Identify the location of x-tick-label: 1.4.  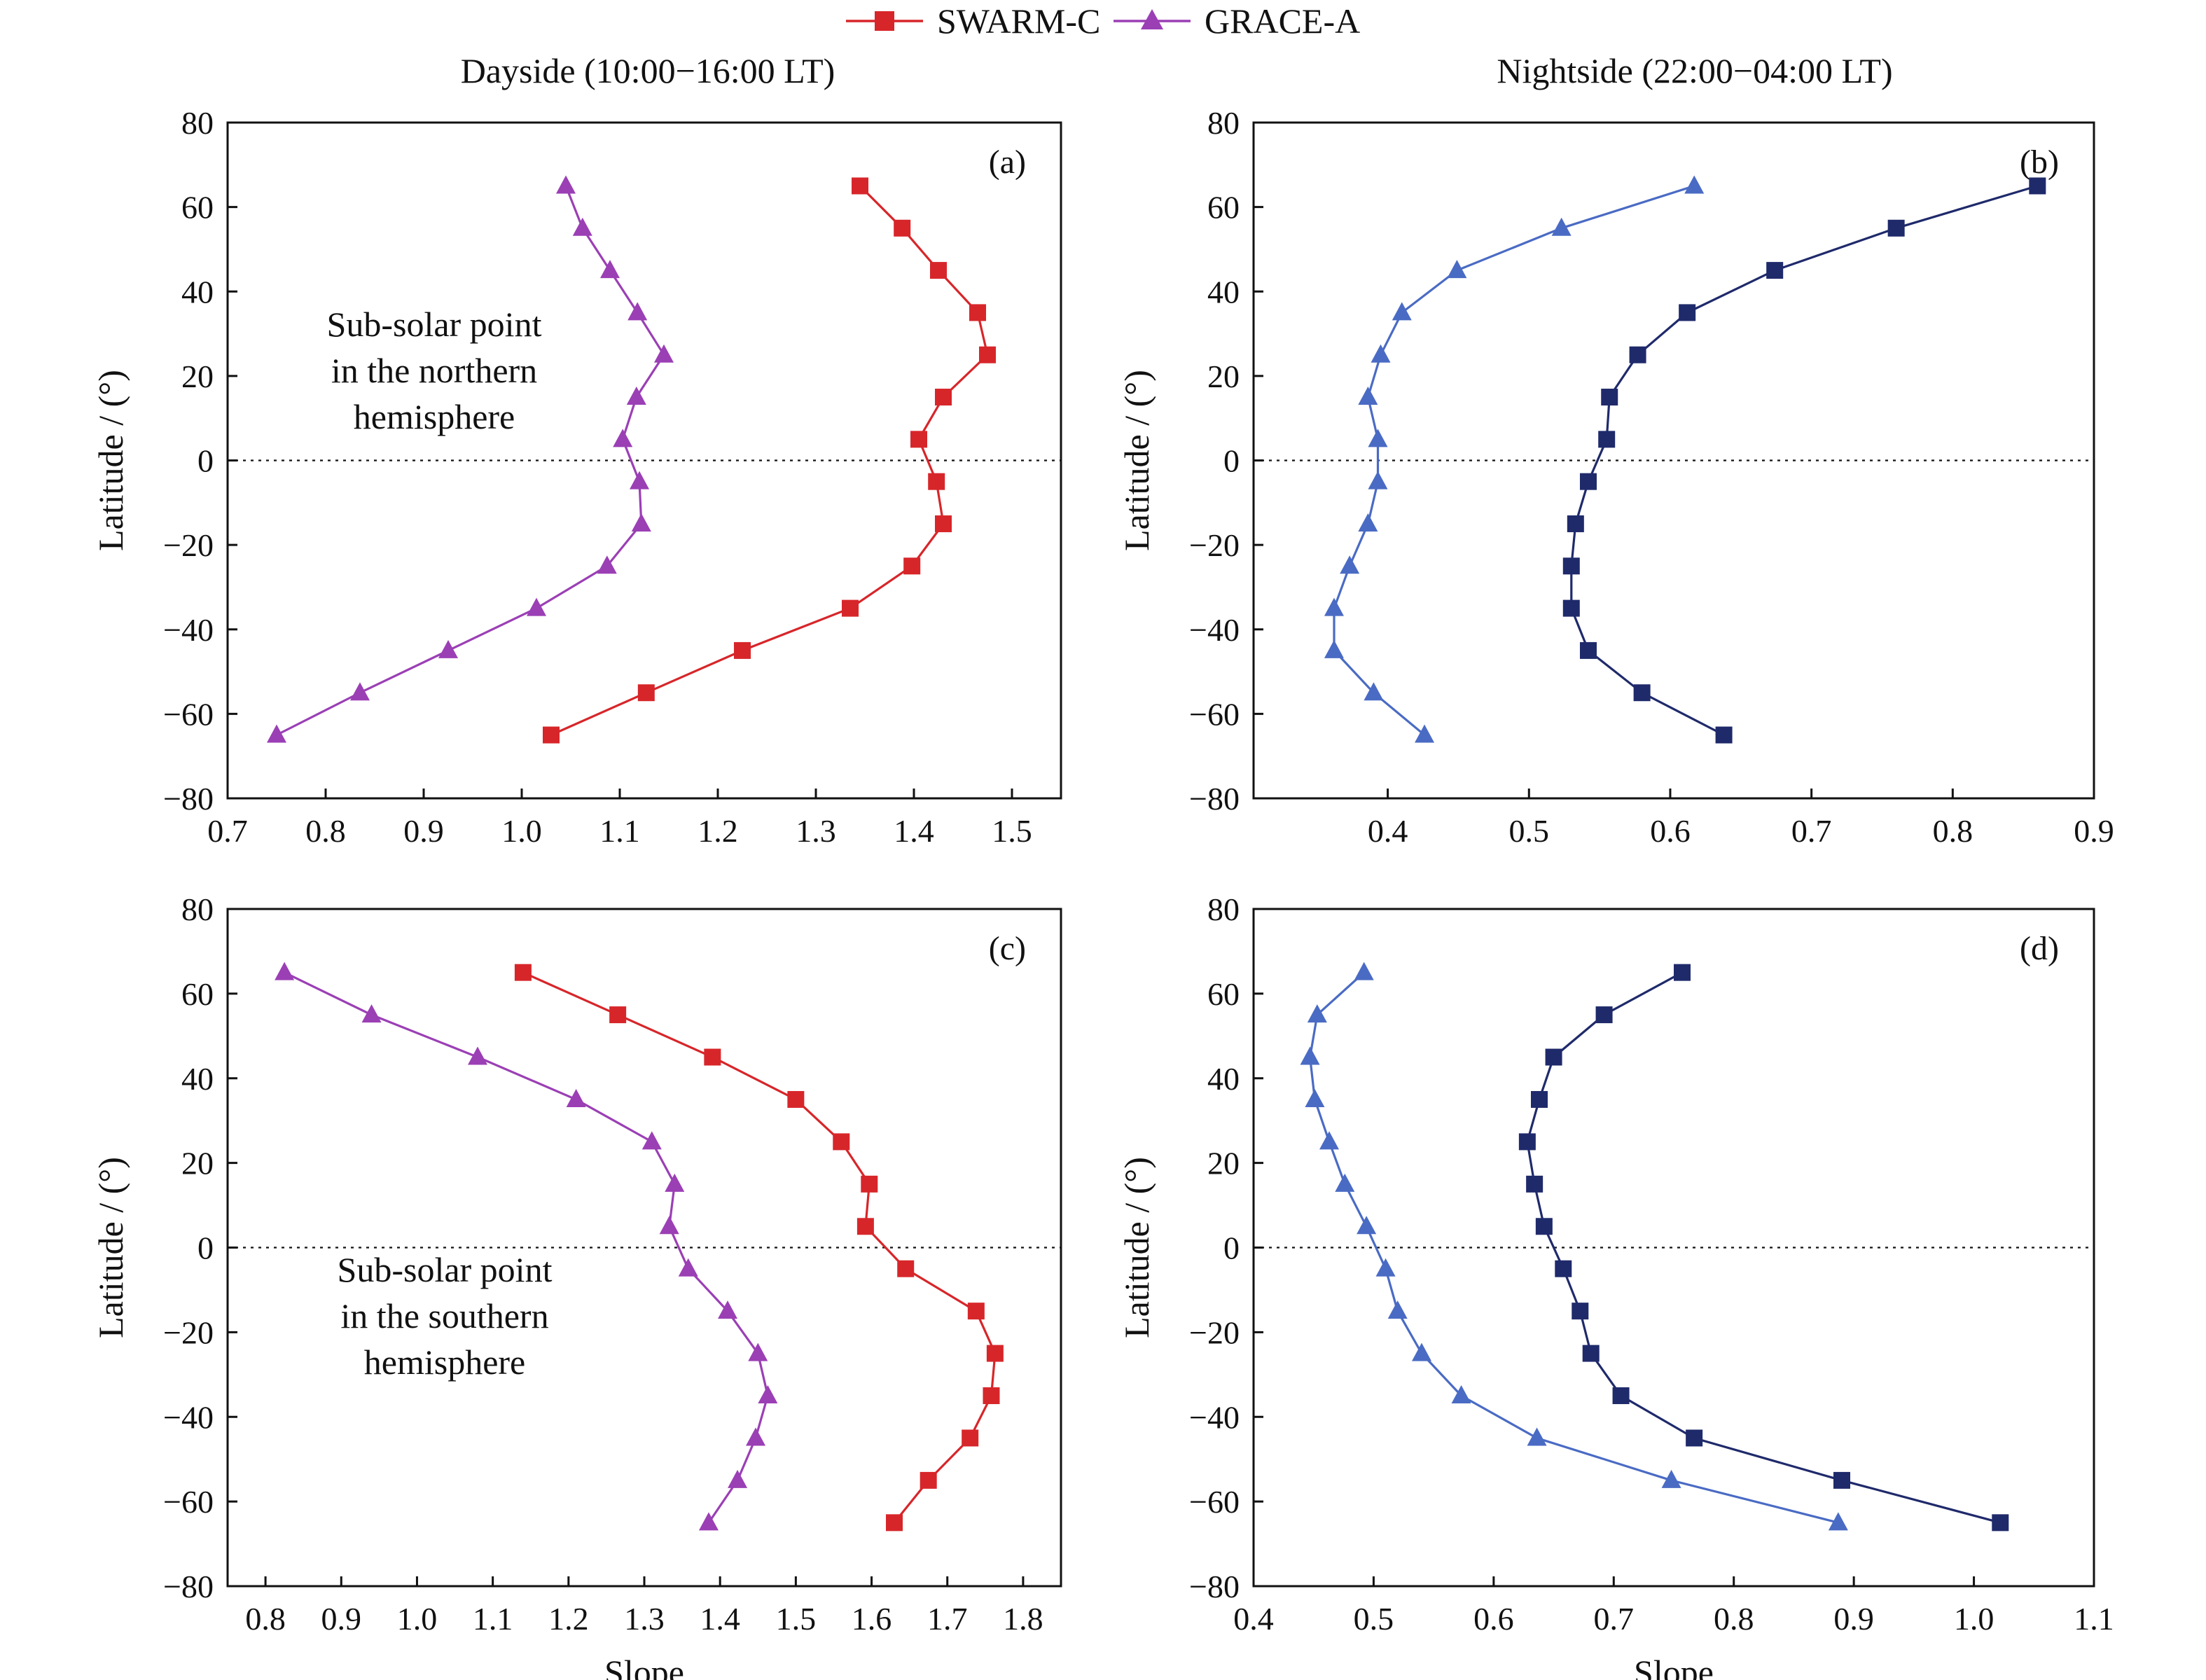
(914, 831).